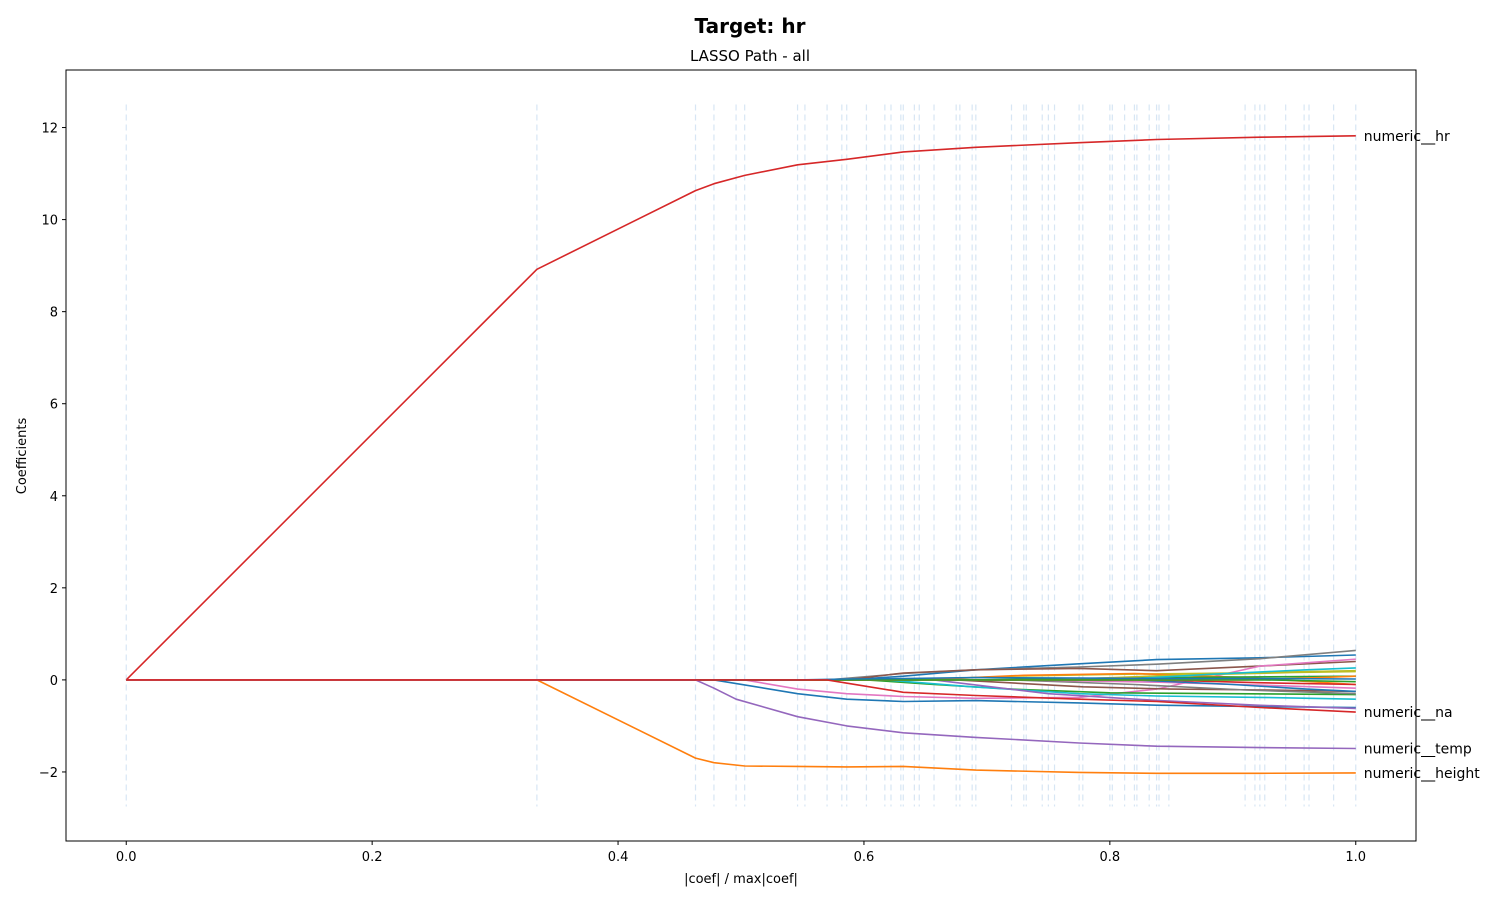  I want to click on y-tick-label: 0, so click(54, 681).